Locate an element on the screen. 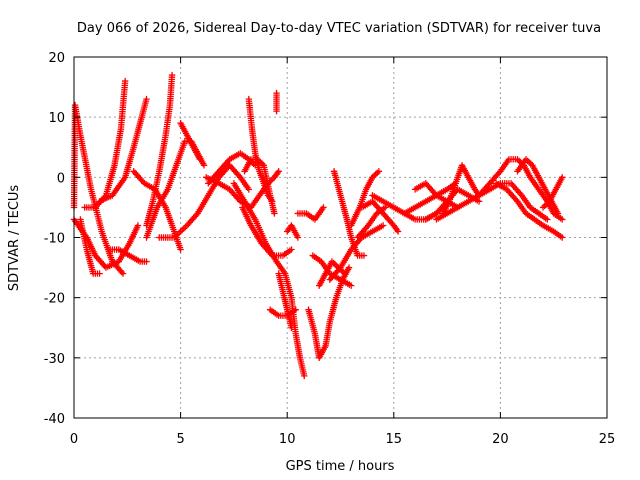  y-tick-label: 10 is located at coordinates (56, 118).